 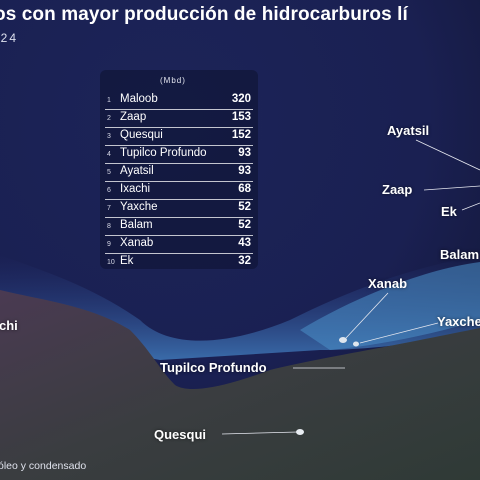 What do you see at coordinates (109, 190) in the screenshot?
I see `rank-number: 6` at bounding box center [109, 190].